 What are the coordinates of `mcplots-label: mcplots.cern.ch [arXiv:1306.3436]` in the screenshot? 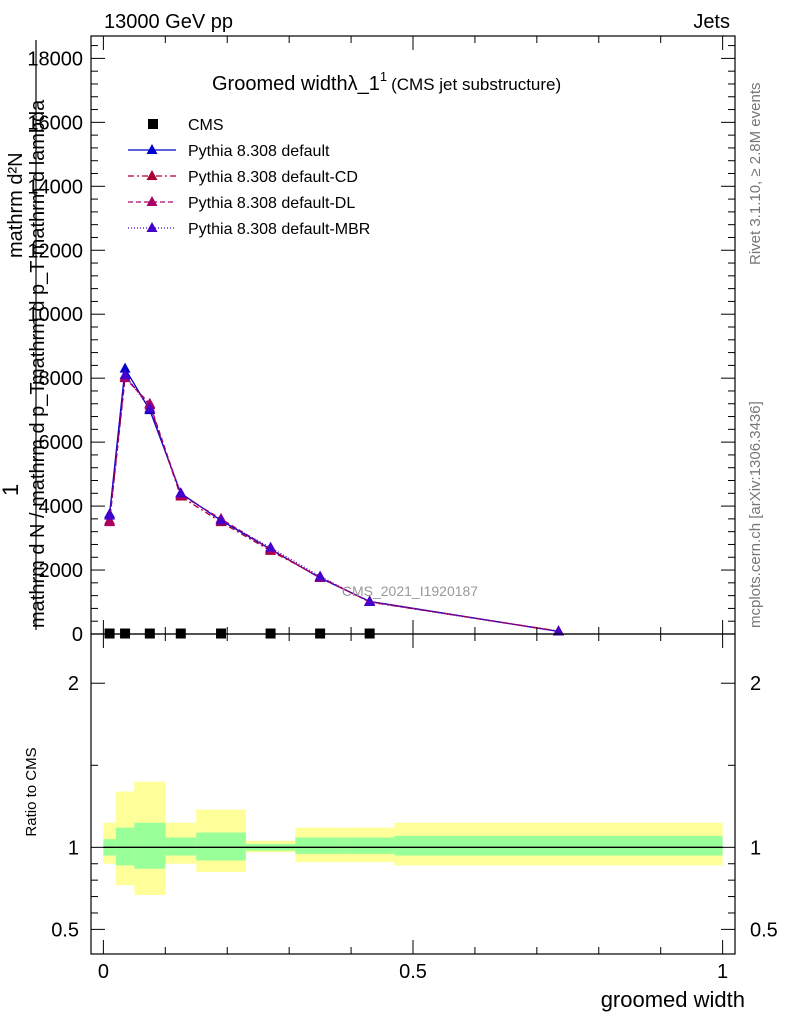 It's located at (755, 514).